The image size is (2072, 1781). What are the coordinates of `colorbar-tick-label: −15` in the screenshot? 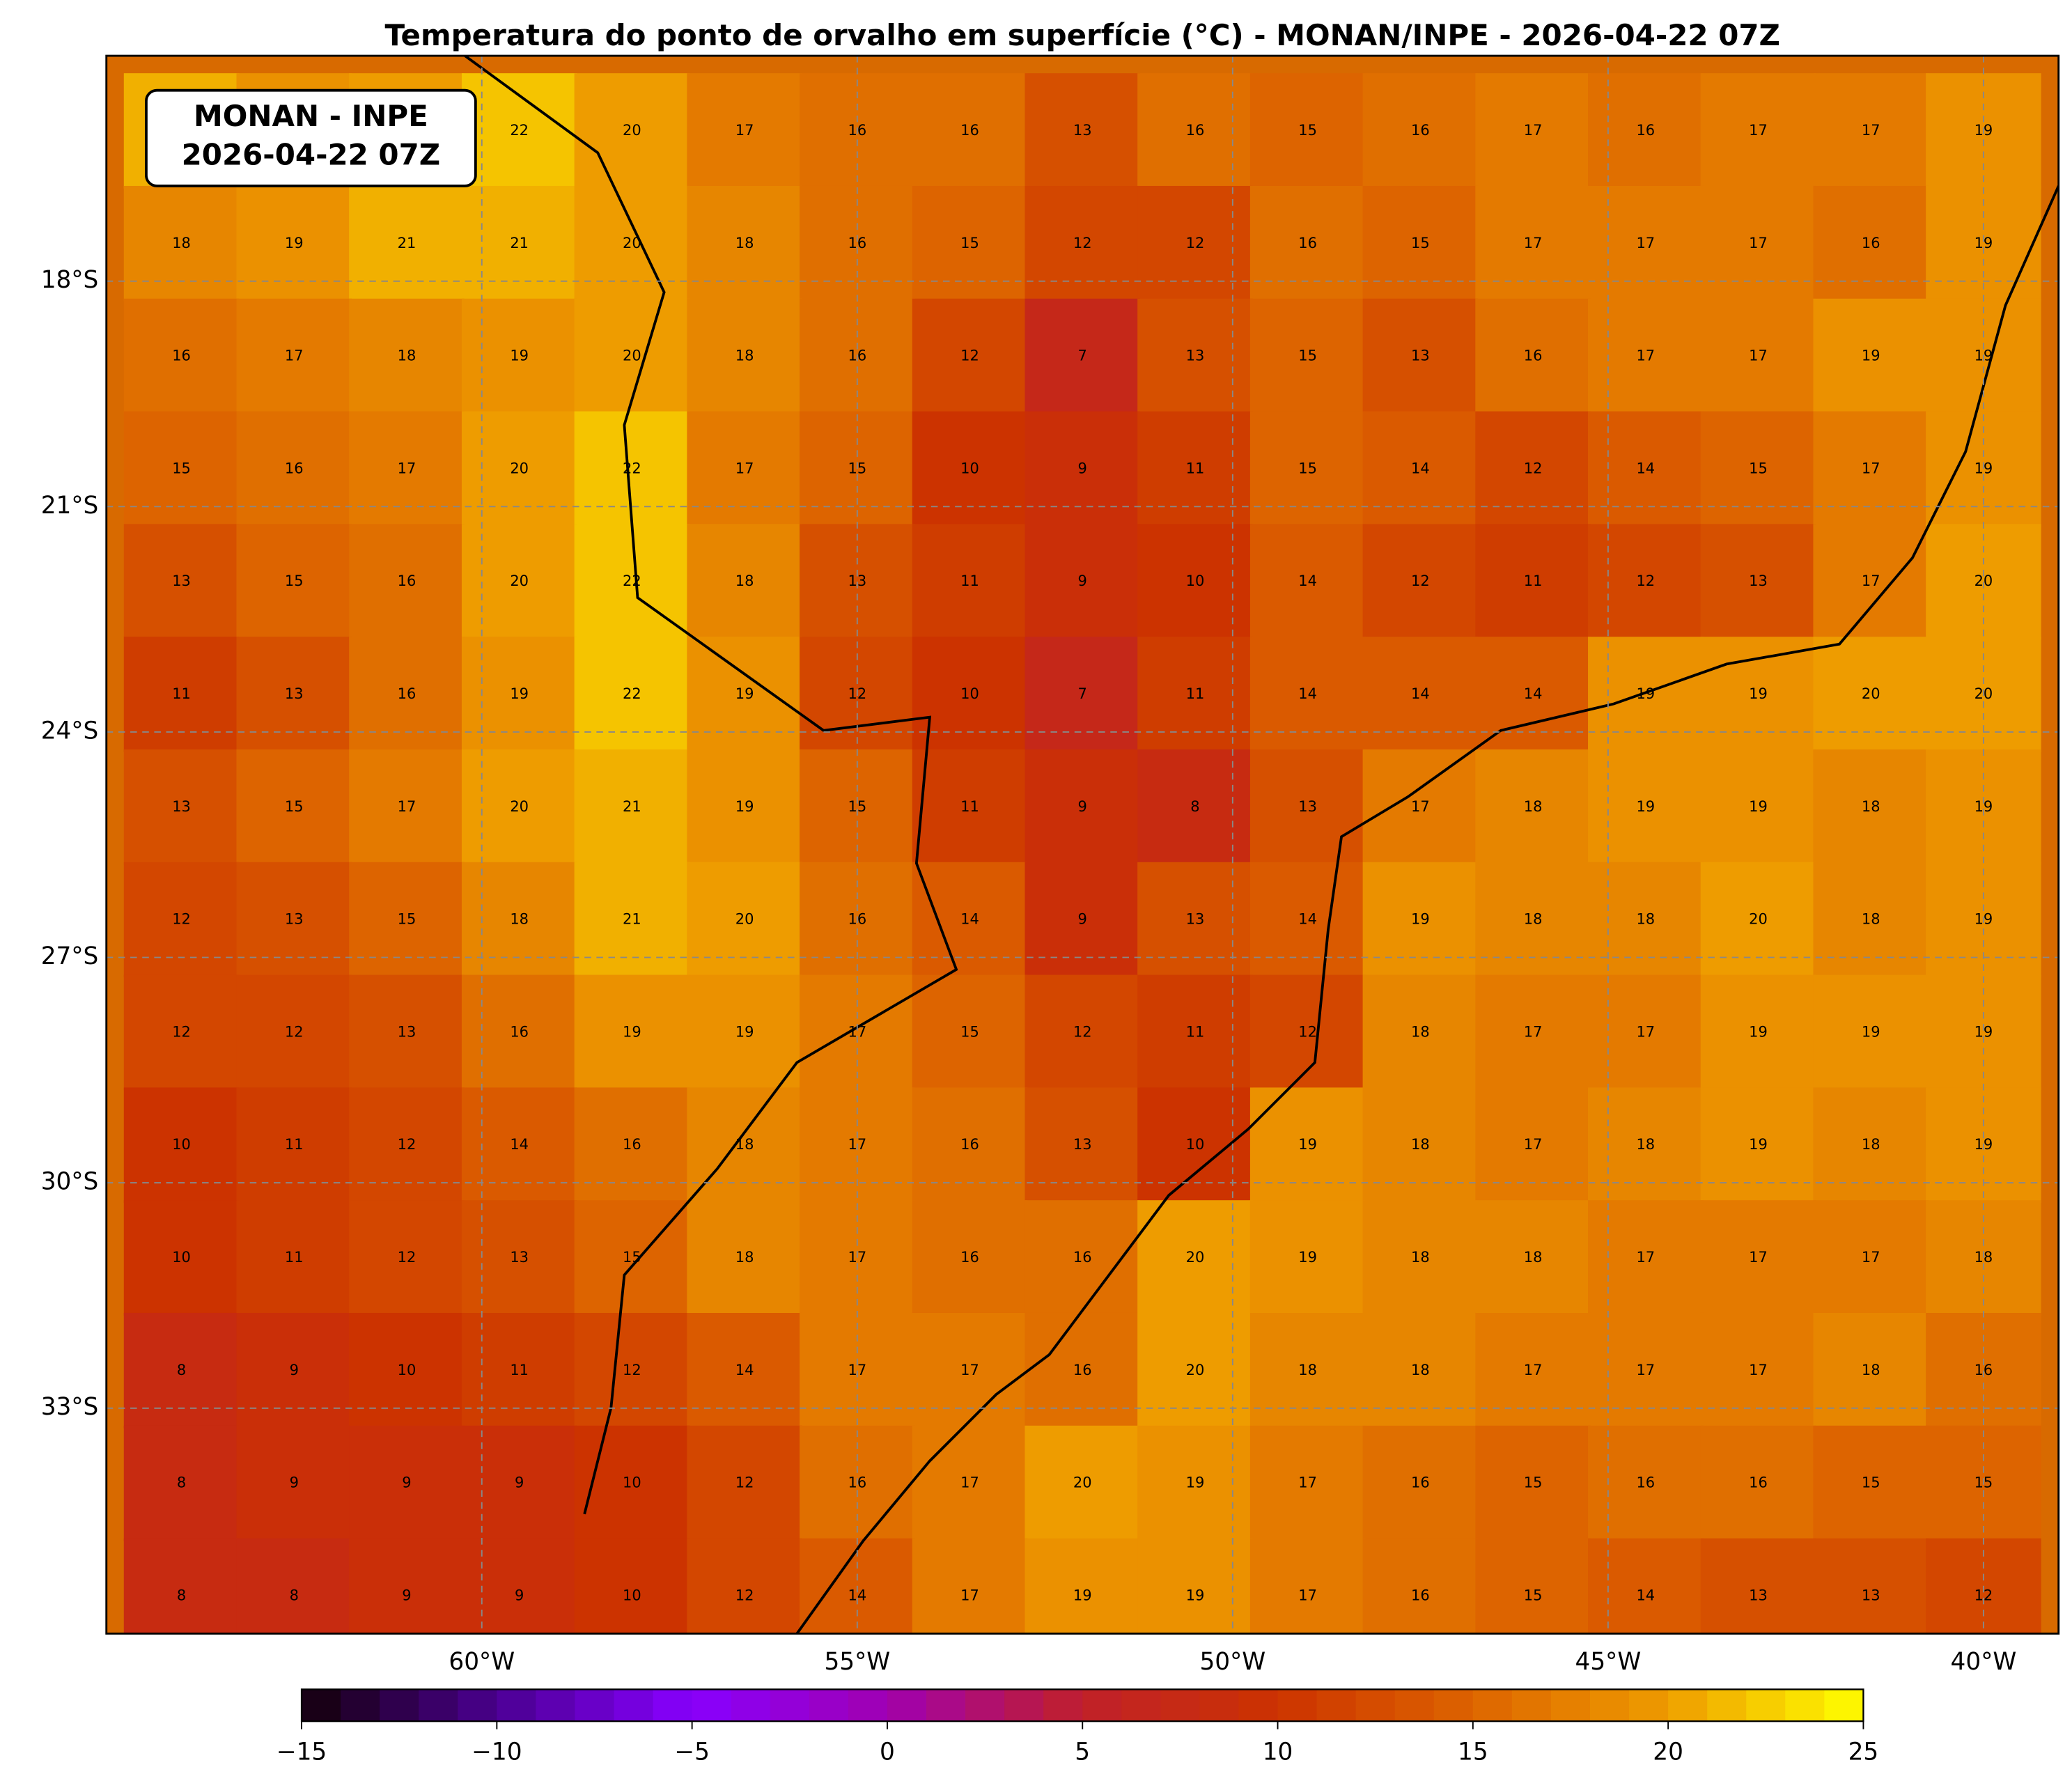 It's located at (301, 1752).